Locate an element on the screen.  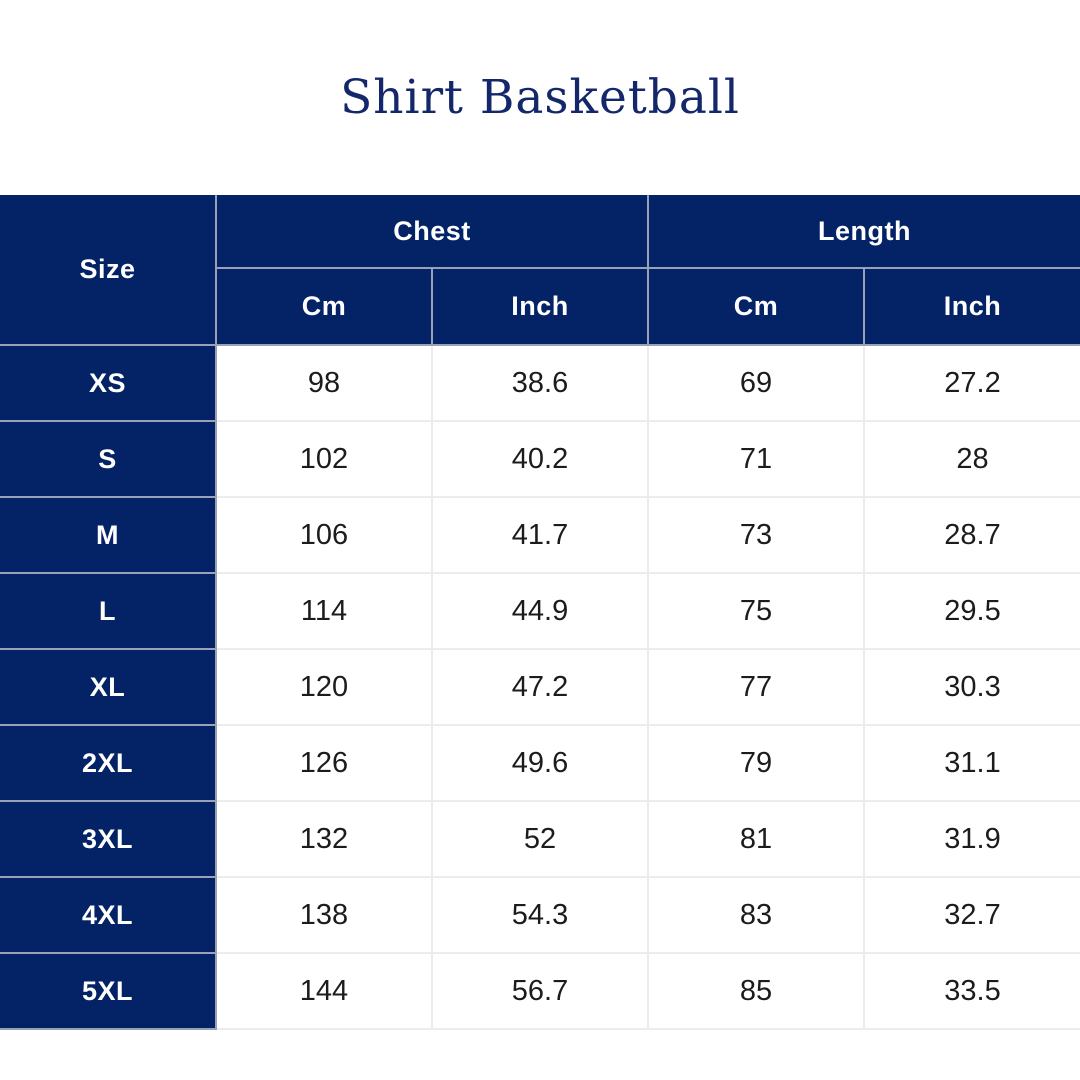
cell-chest-inch: 54.3 is located at coordinates (540, 915).